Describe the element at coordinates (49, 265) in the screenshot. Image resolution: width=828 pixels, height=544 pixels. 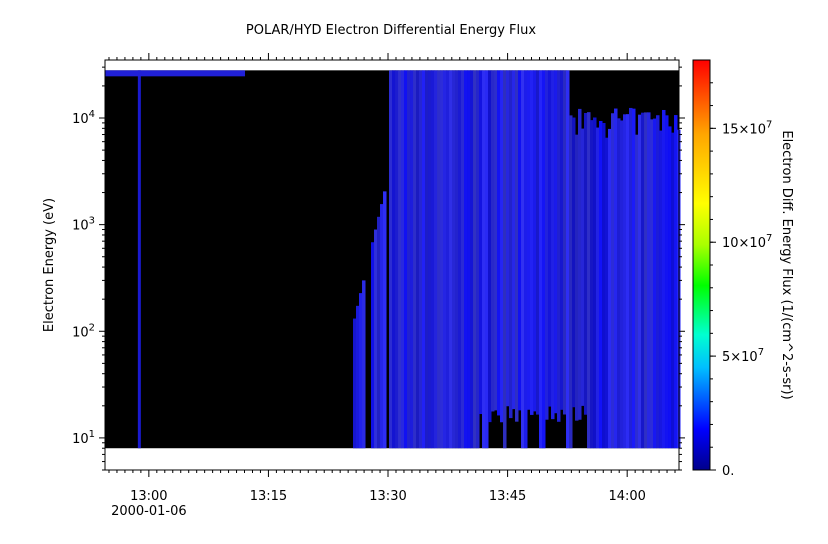
I see `y-axis-label: Electron Energy (eV)` at that location.